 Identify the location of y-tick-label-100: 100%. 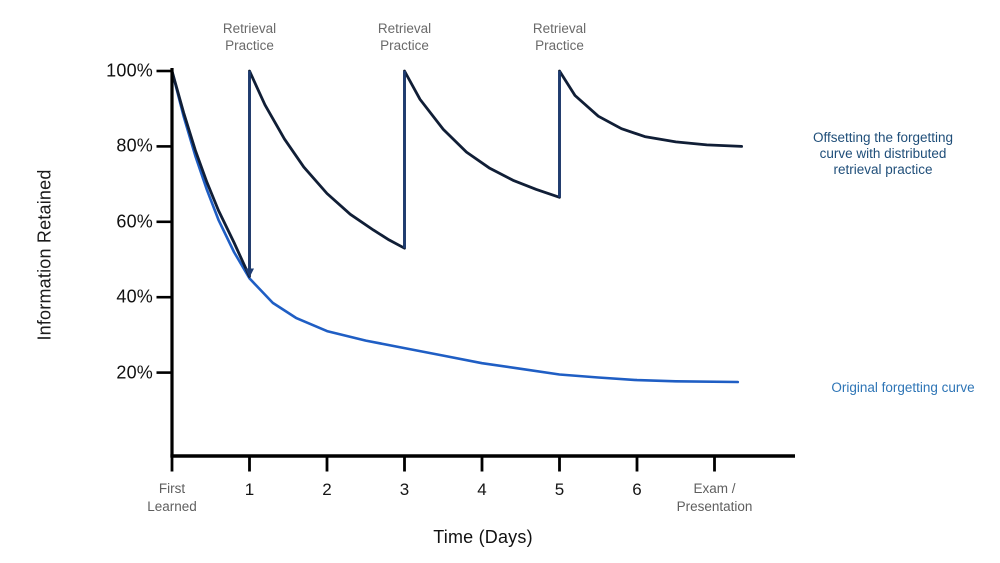
(129, 70).